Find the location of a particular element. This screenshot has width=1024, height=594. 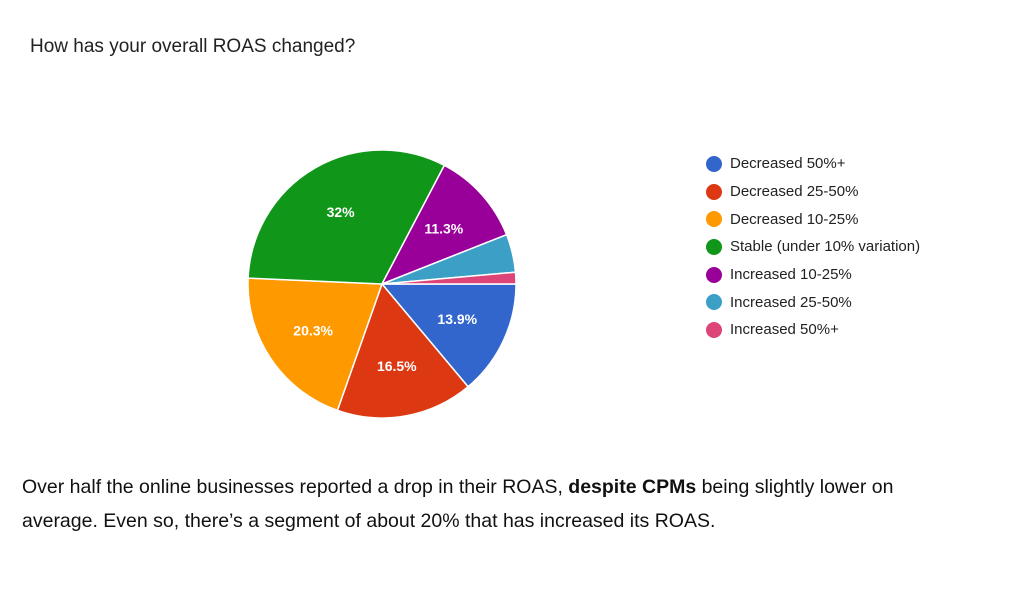

legend-label: Stable (under 10% variation) is located at coordinates (825, 247).